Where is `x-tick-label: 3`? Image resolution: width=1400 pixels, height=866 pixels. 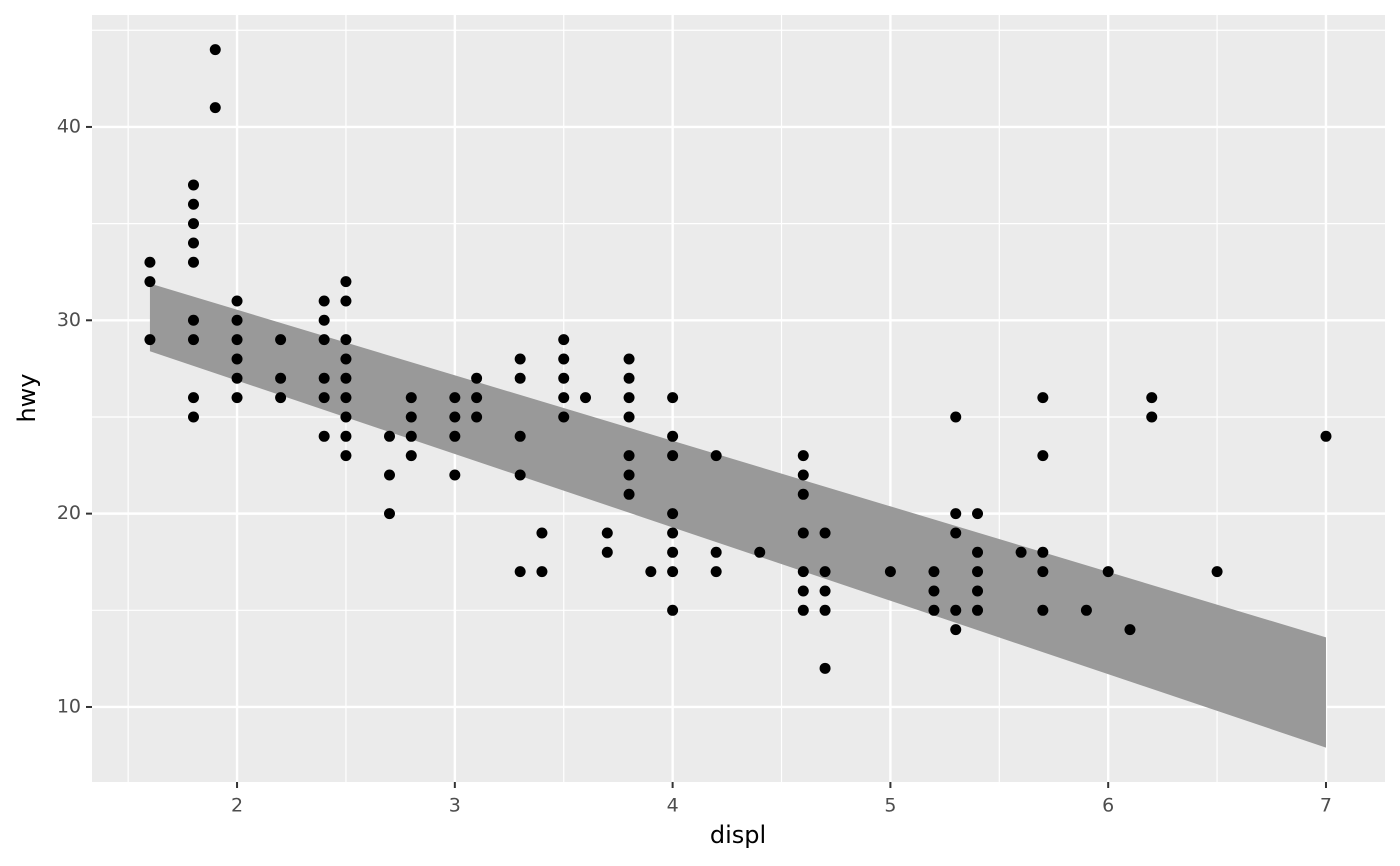
x-tick-label: 3 is located at coordinates (455, 806).